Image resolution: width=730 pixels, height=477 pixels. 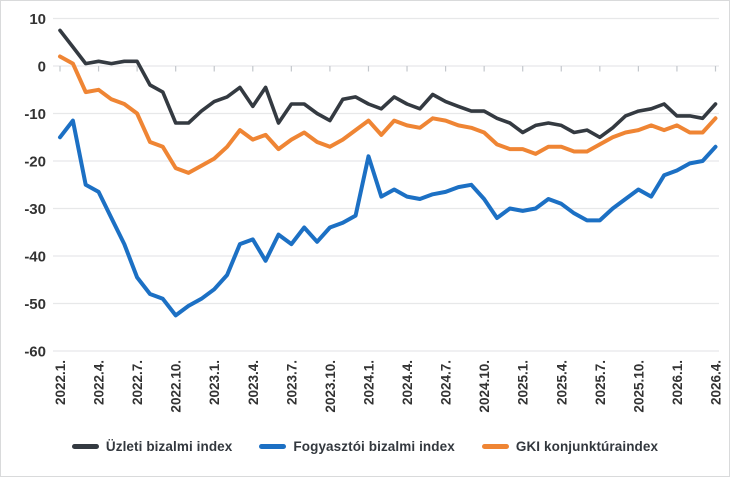 I want to click on y-tick-label: -20, so click(x=35, y=162).